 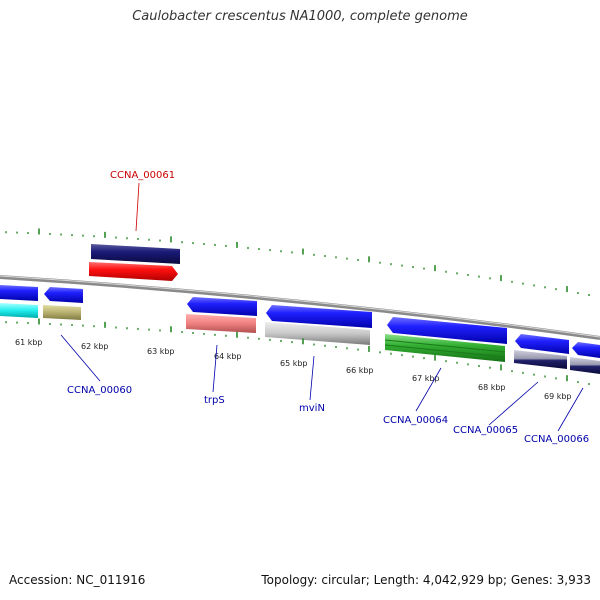 I want to click on forward-strand-genes, so click(x=134, y=262).